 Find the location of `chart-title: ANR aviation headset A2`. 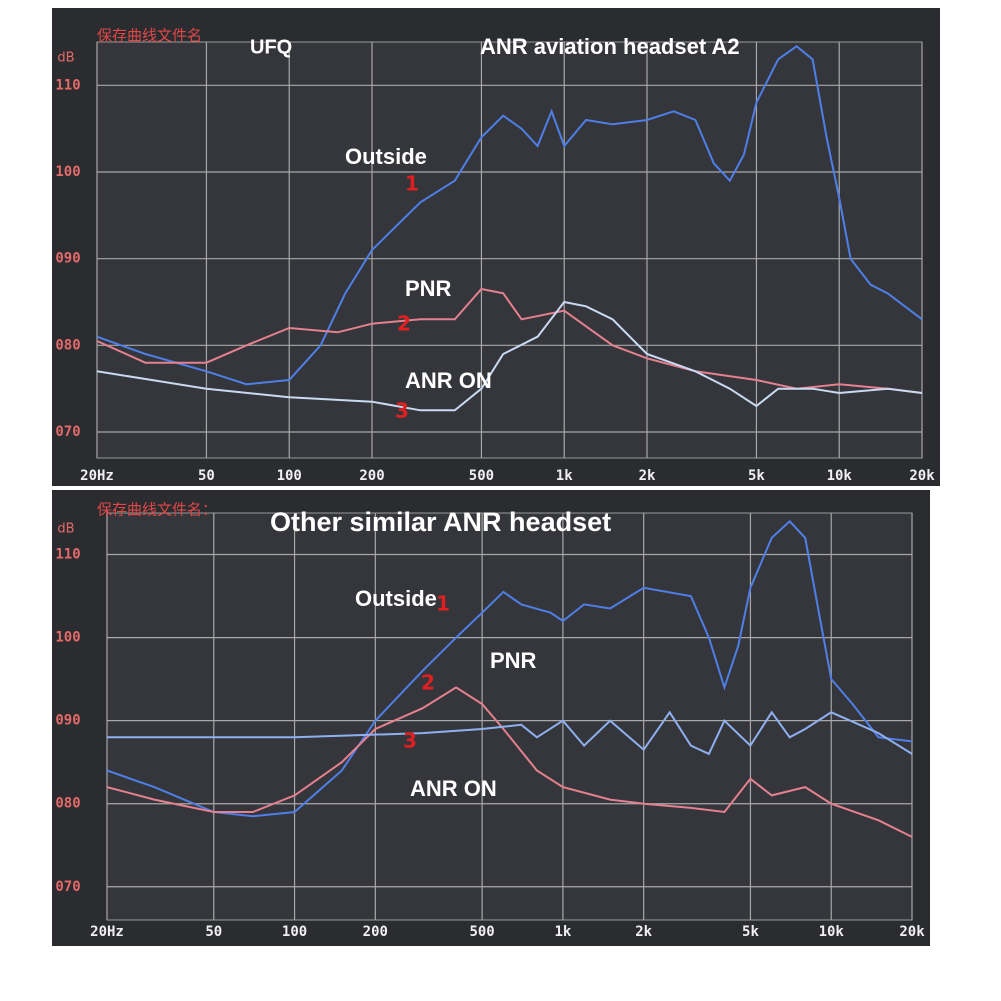

chart-title: ANR aviation headset A2 is located at coordinates (610, 46).